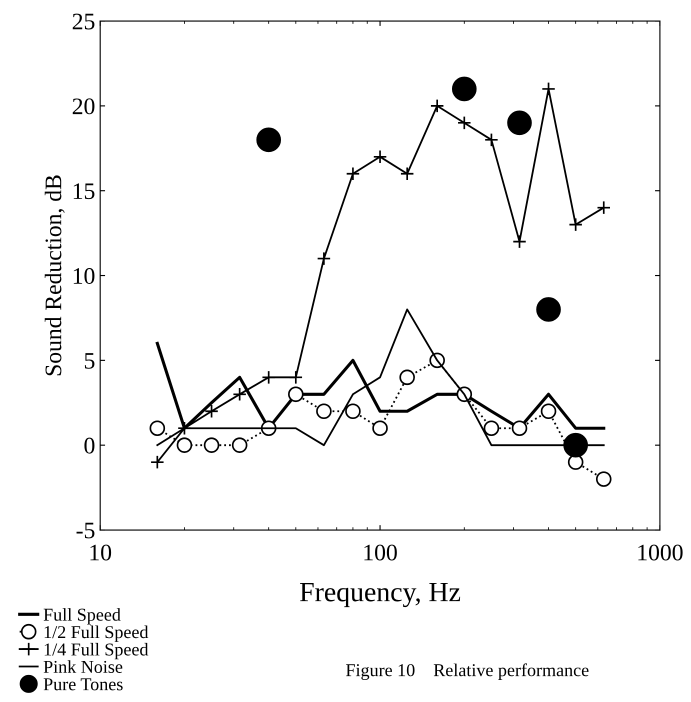  I want to click on y-tick-label: -5, so click(85, 530).